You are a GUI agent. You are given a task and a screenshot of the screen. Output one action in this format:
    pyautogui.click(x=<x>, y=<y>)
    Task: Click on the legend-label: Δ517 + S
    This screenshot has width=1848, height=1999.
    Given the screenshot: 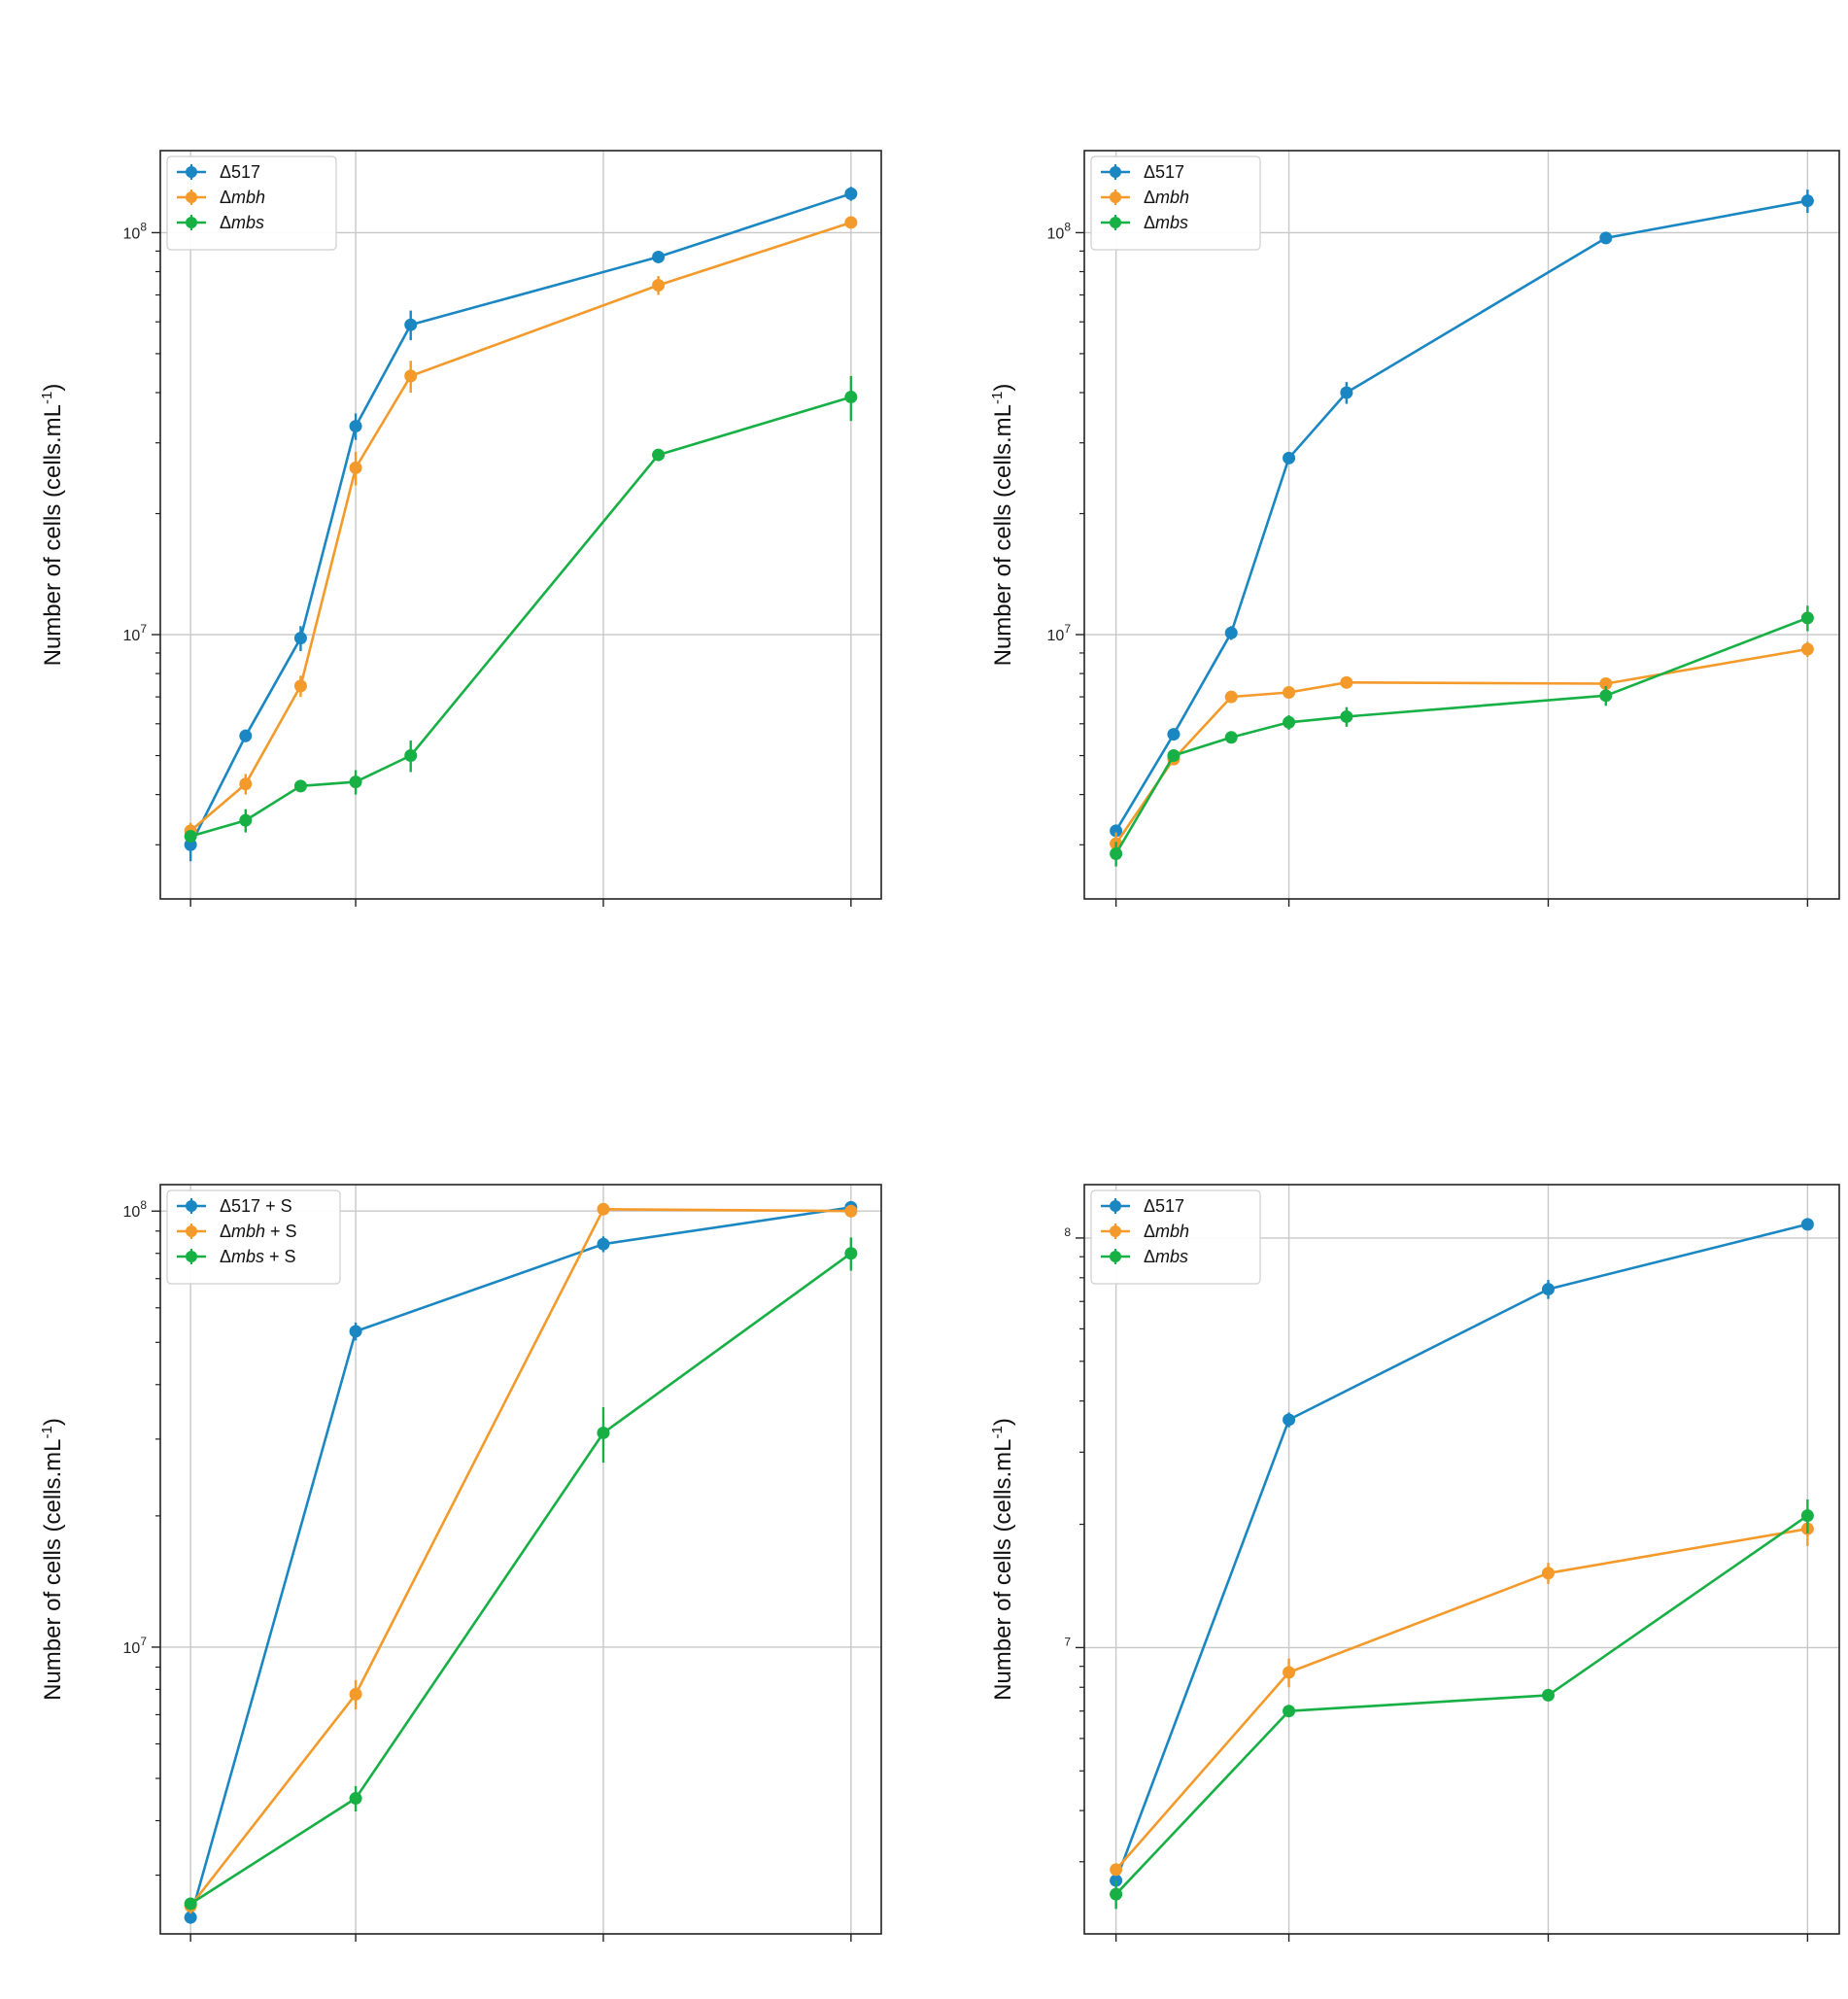 What is the action you would take?
    pyautogui.click(x=256, y=1206)
    